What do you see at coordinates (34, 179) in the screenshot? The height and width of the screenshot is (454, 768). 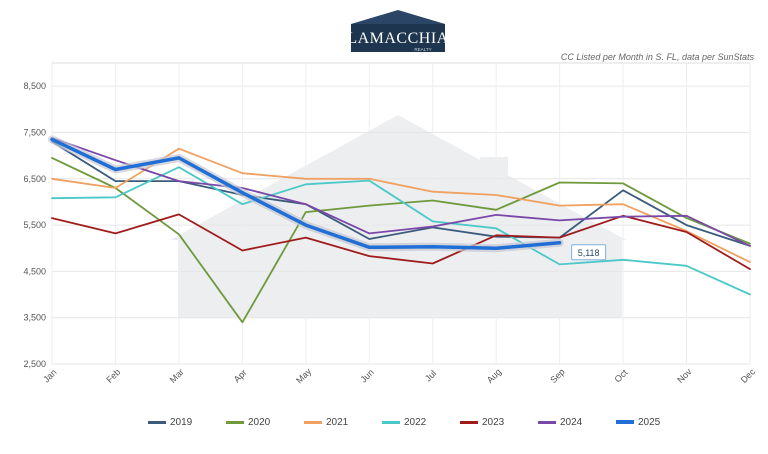 I see `y-tick-label: 6,500` at bounding box center [34, 179].